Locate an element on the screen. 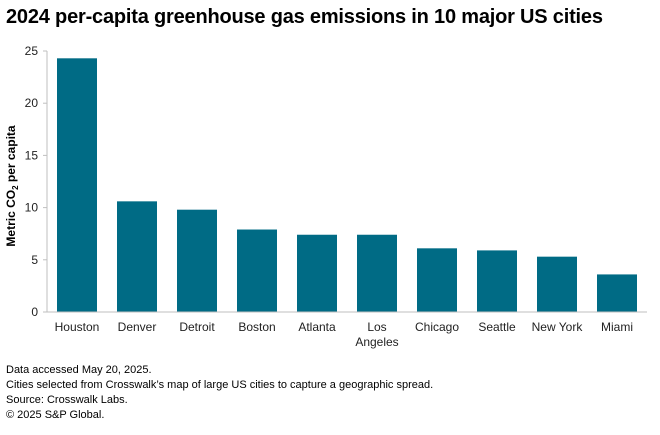  bar-houston is located at coordinates (77, 185).